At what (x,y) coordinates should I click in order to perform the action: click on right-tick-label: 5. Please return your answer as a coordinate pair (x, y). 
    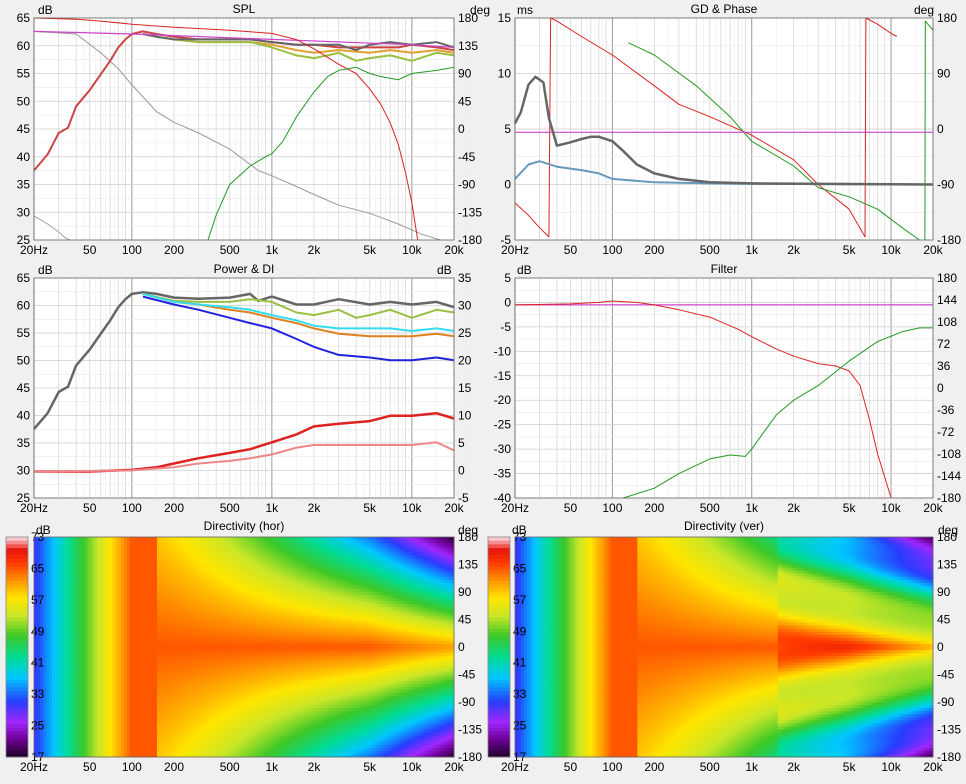
    Looking at the image, I should click on (461, 443).